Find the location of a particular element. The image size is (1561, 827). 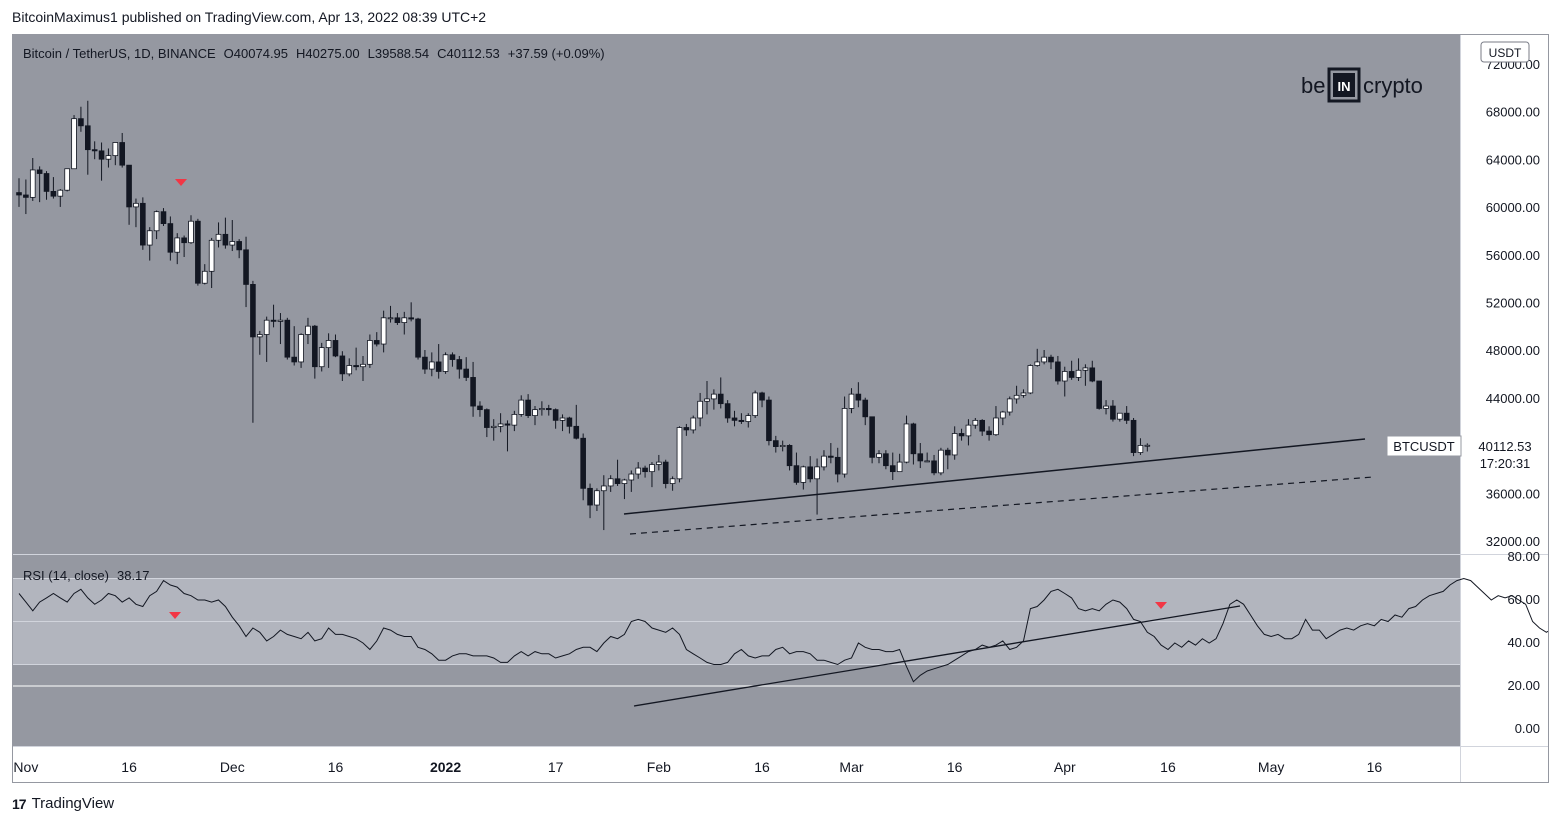

currency-label: USDT is located at coordinates (1505, 53).